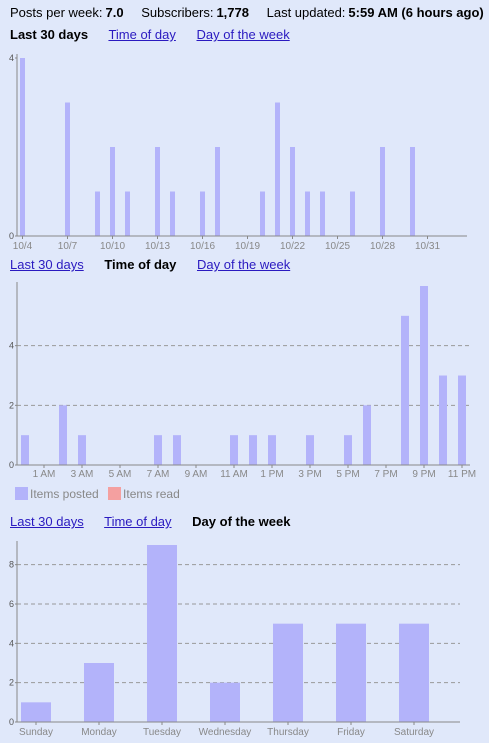 The height and width of the screenshot is (743, 489). Describe the element at coordinates (158, 264) in the screenshot. I see `chart-tabs-2: Last 30 days Time of day Day of the week` at that location.